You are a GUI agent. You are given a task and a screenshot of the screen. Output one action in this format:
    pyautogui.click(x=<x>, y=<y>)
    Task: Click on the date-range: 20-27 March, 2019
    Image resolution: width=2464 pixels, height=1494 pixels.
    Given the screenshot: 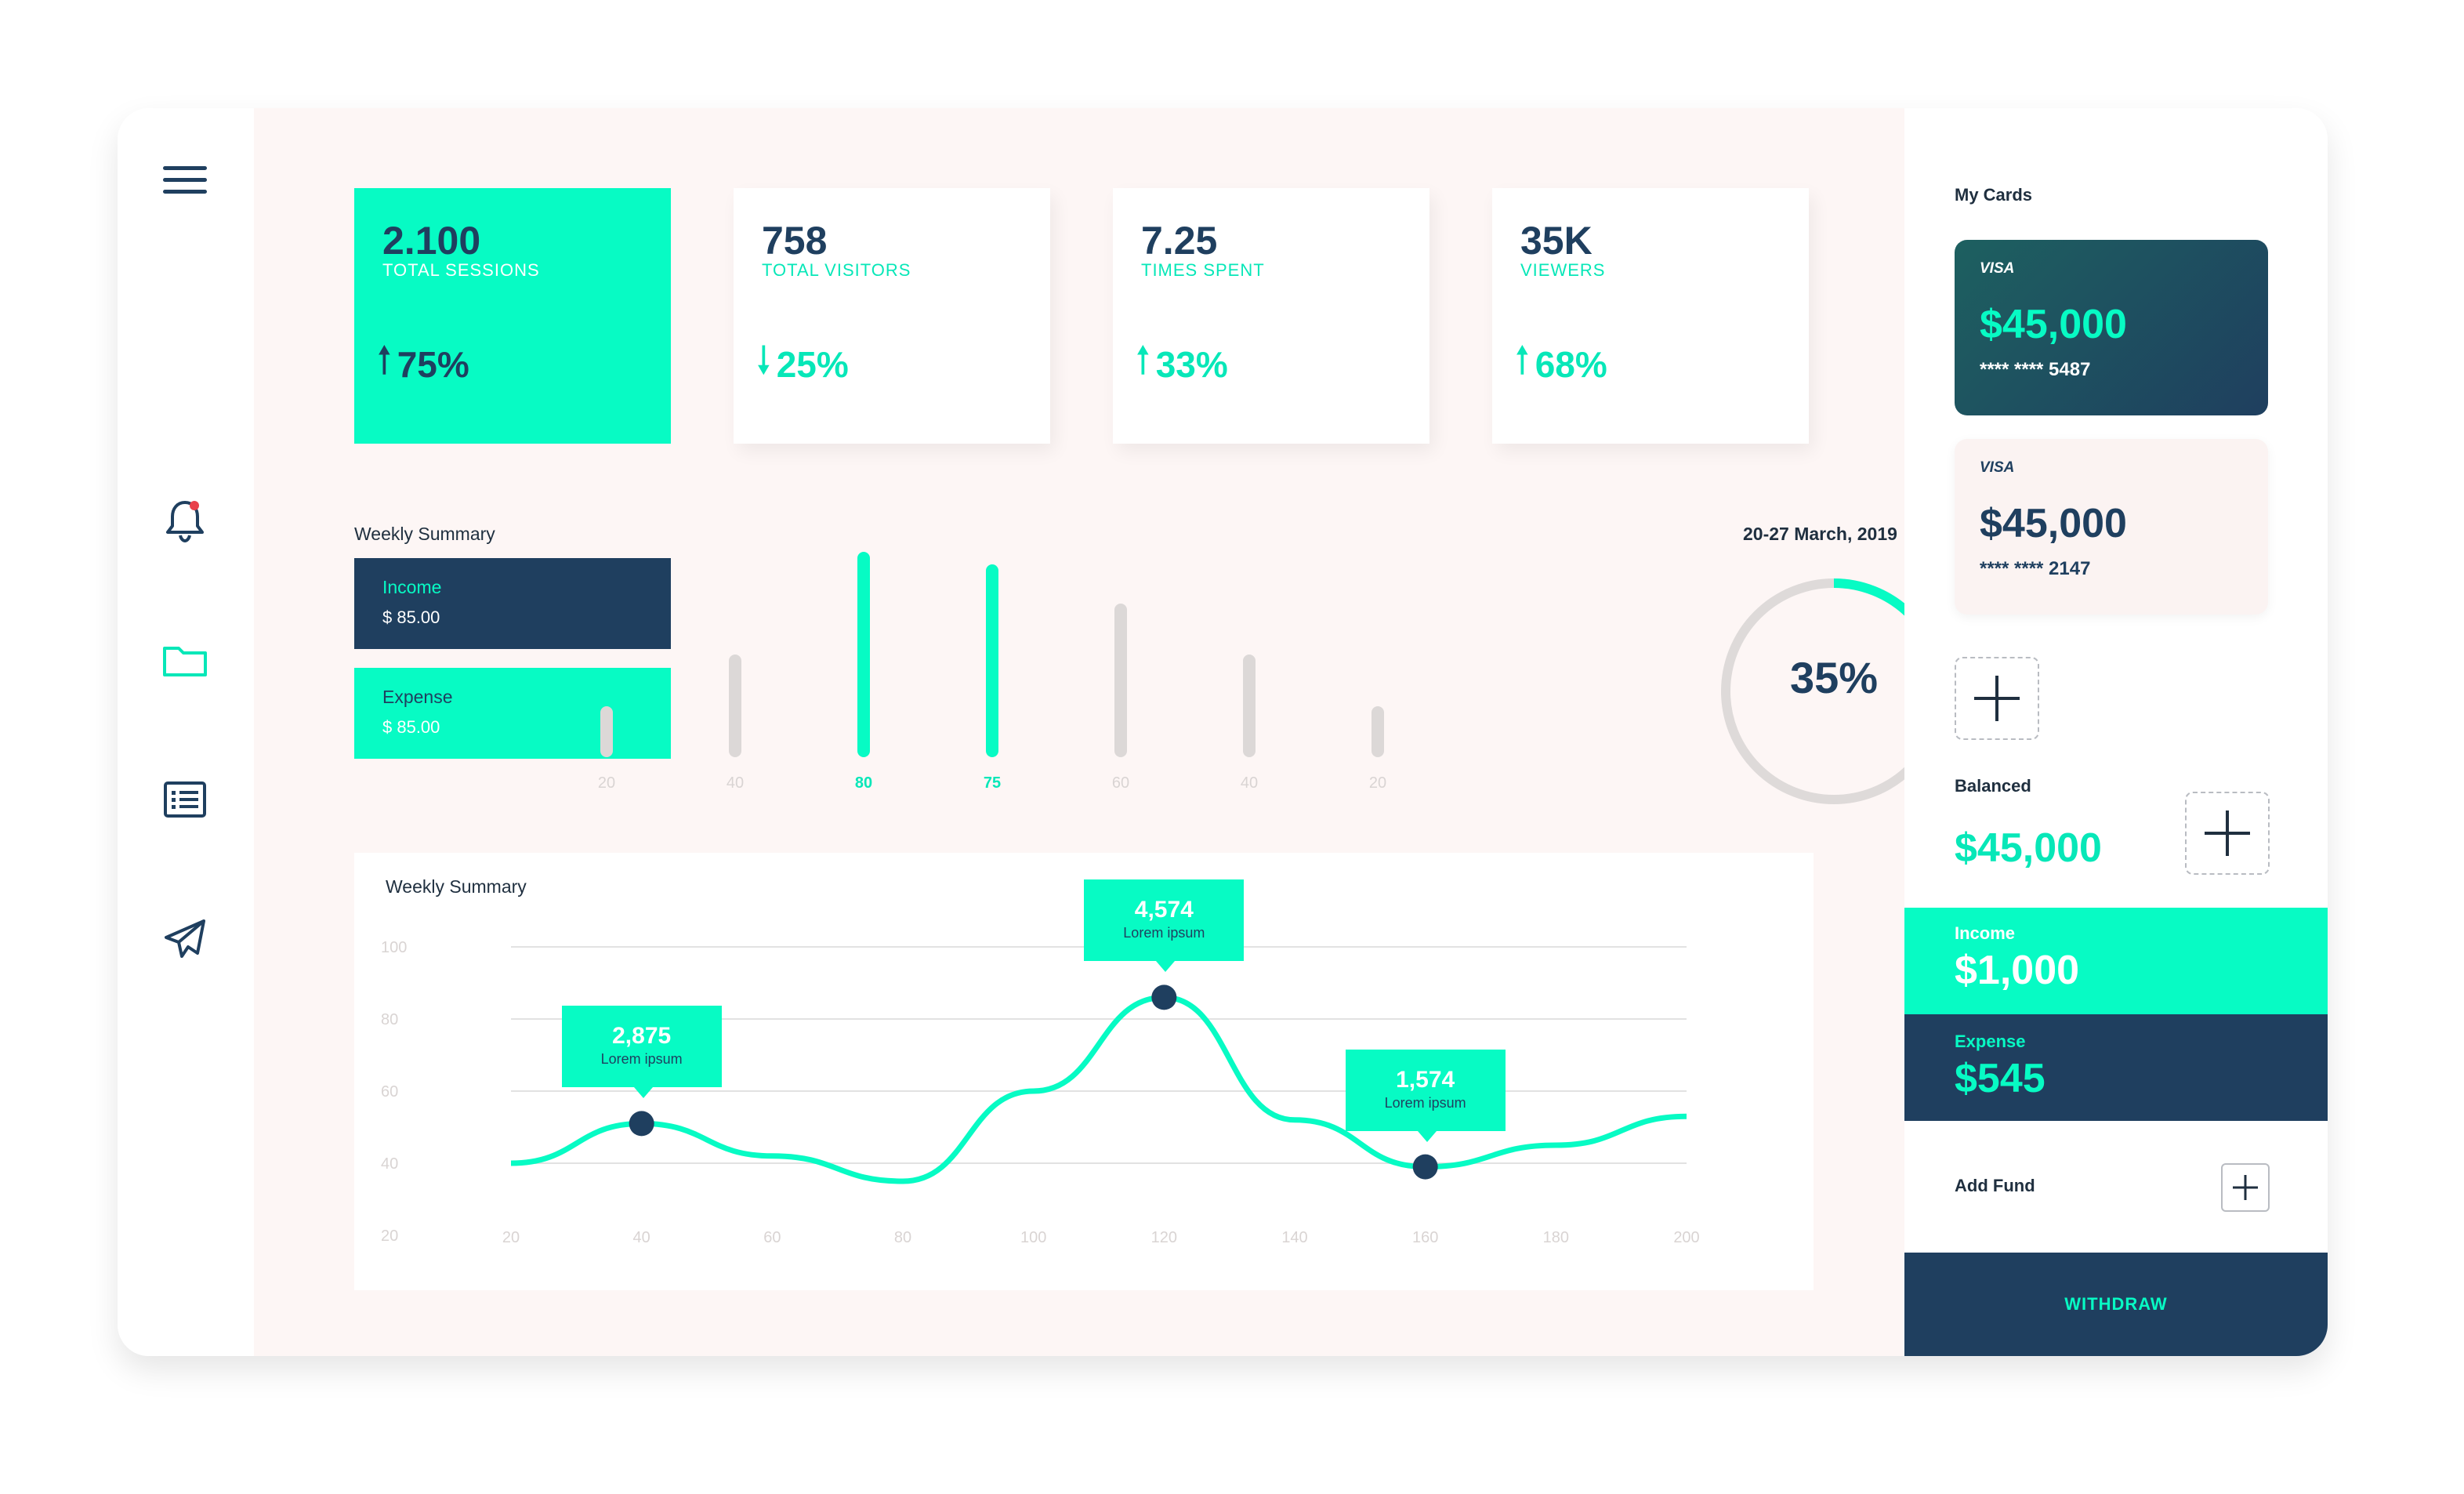 What is the action you would take?
    pyautogui.click(x=1820, y=534)
    